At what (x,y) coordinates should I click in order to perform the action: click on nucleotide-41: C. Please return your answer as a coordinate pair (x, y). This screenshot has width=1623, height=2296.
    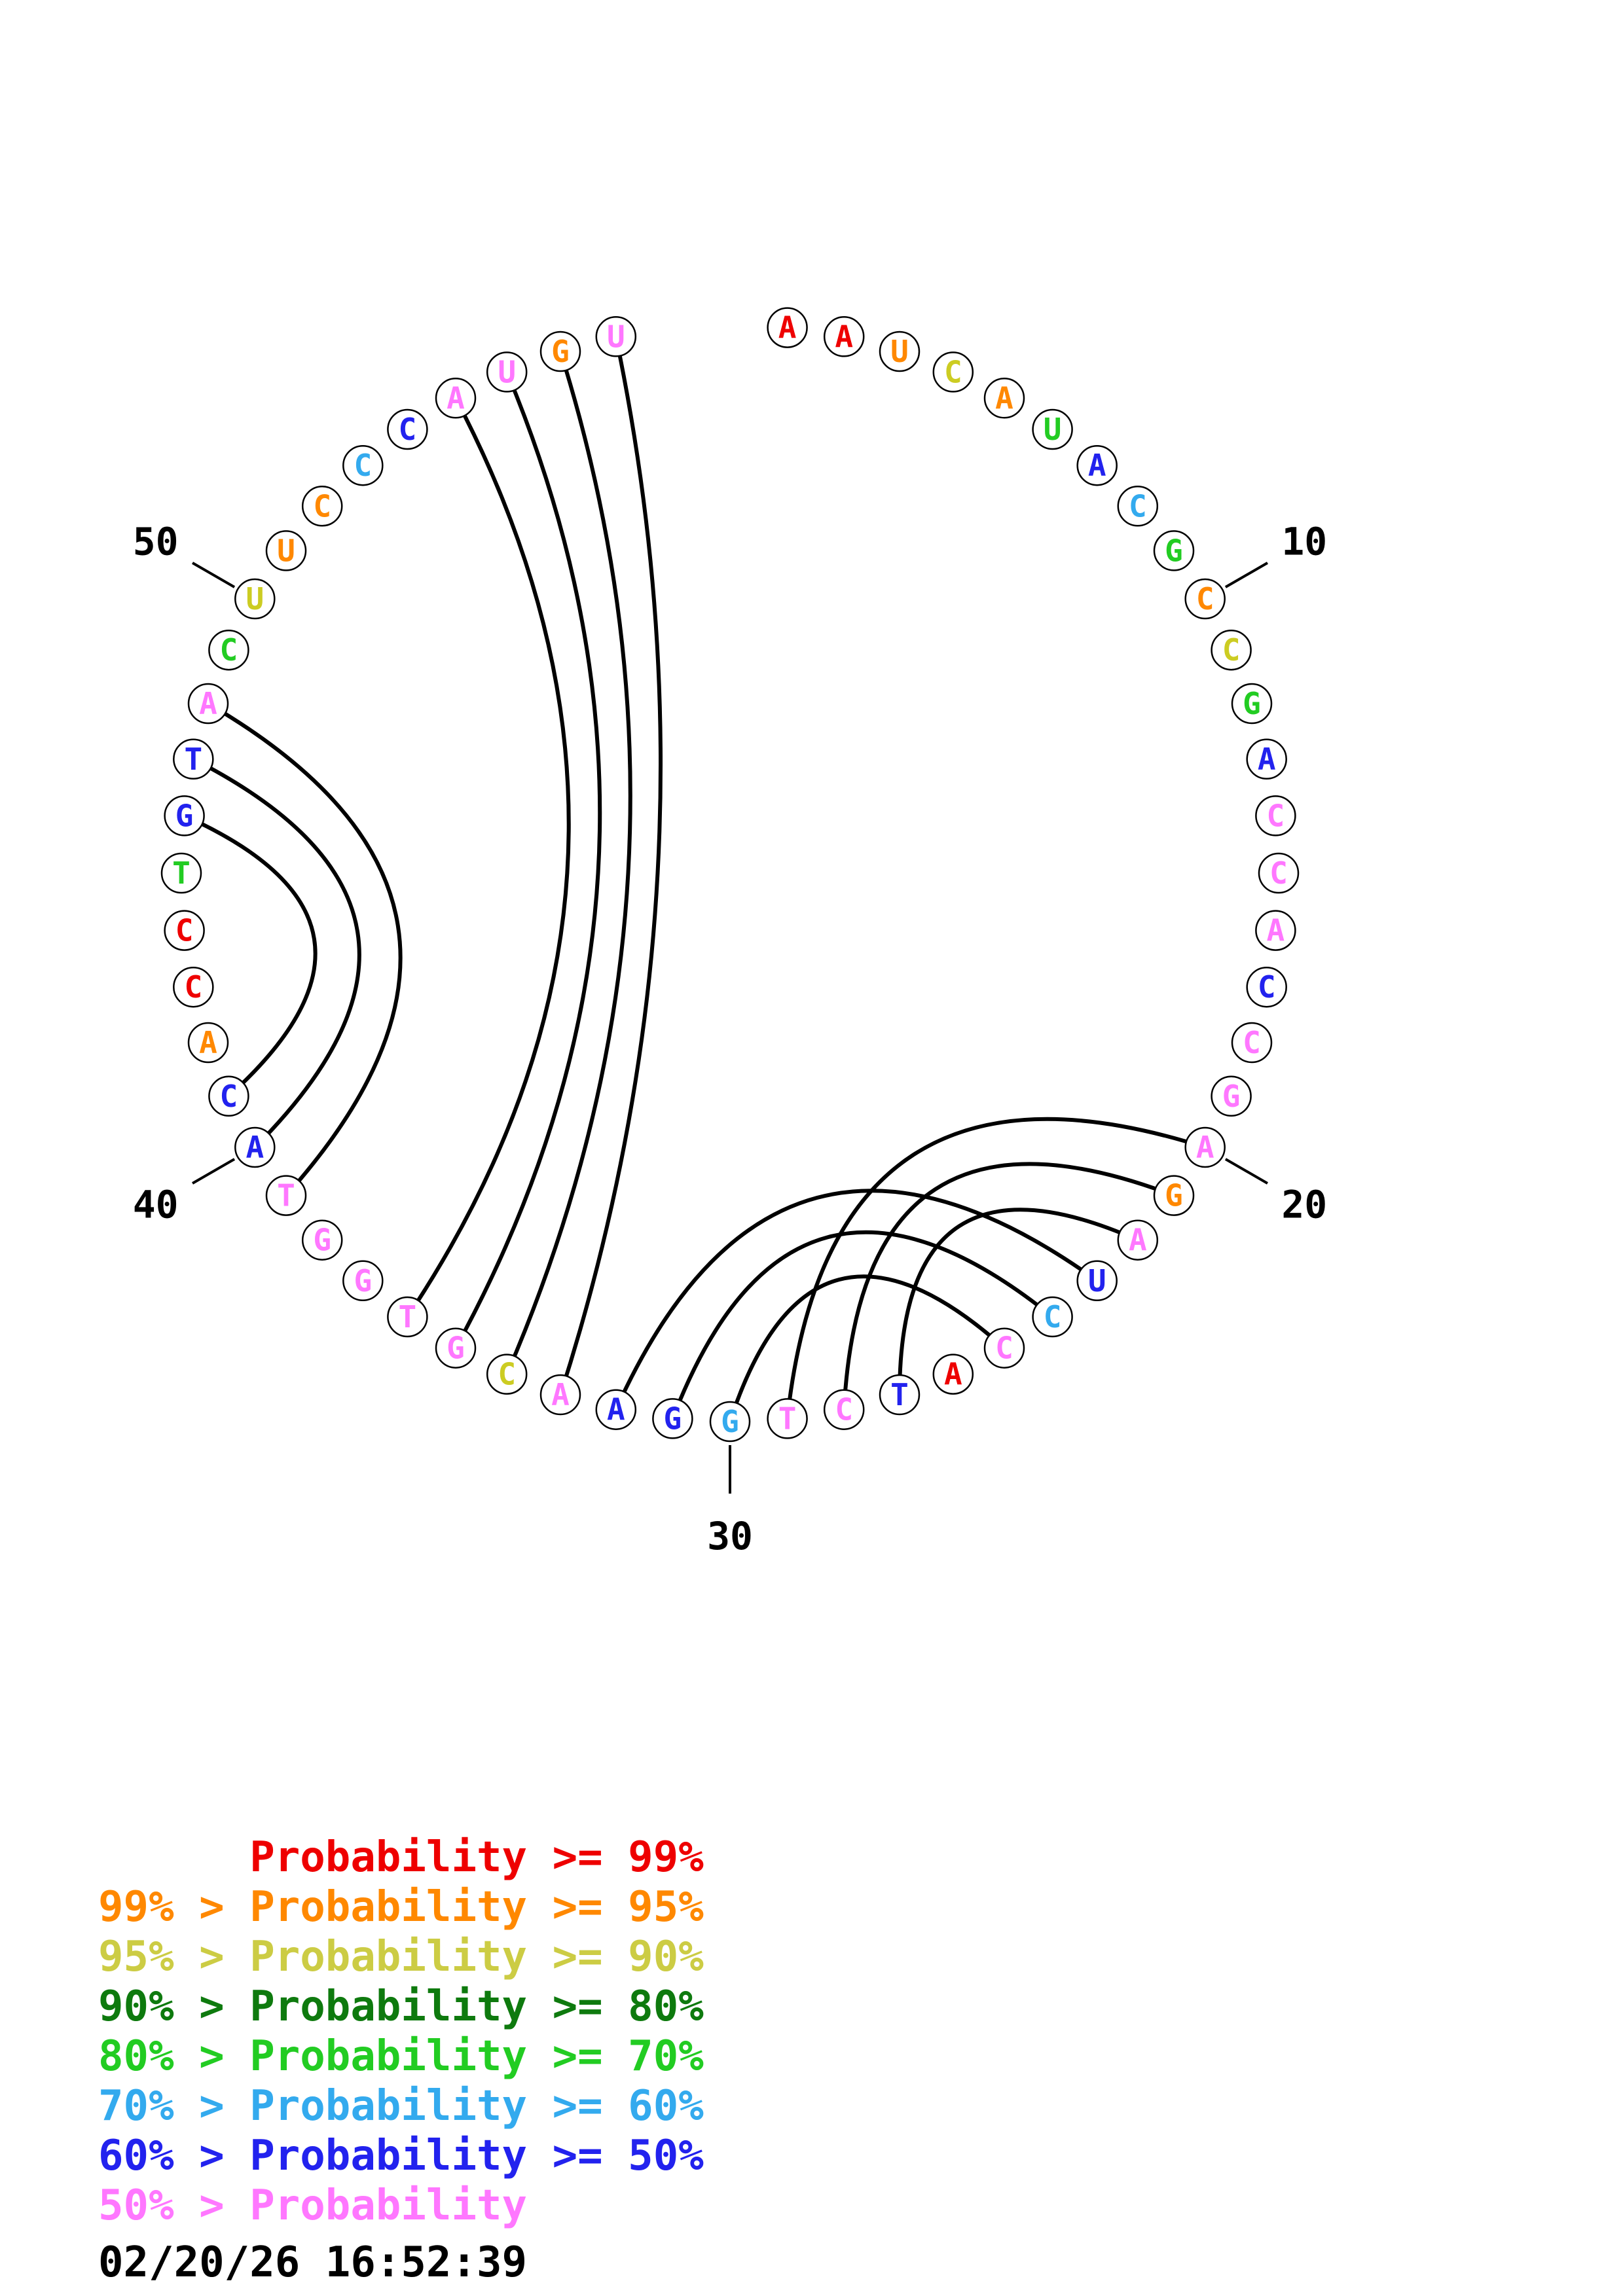
    Looking at the image, I should click on (228, 1096).